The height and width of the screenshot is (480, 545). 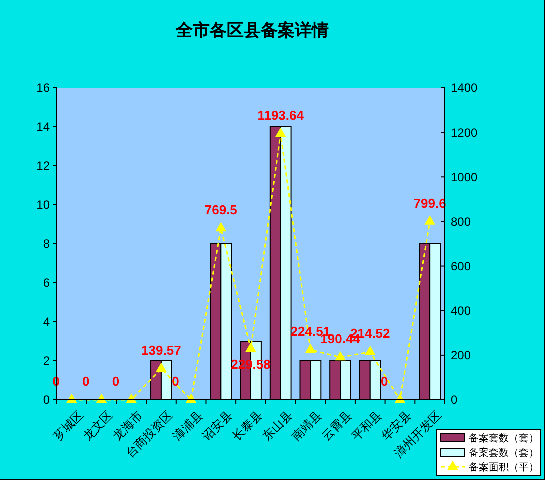 What do you see at coordinates (46, 400) in the screenshot?
I see `y-tick-label: 0` at bounding box center [46, 400].